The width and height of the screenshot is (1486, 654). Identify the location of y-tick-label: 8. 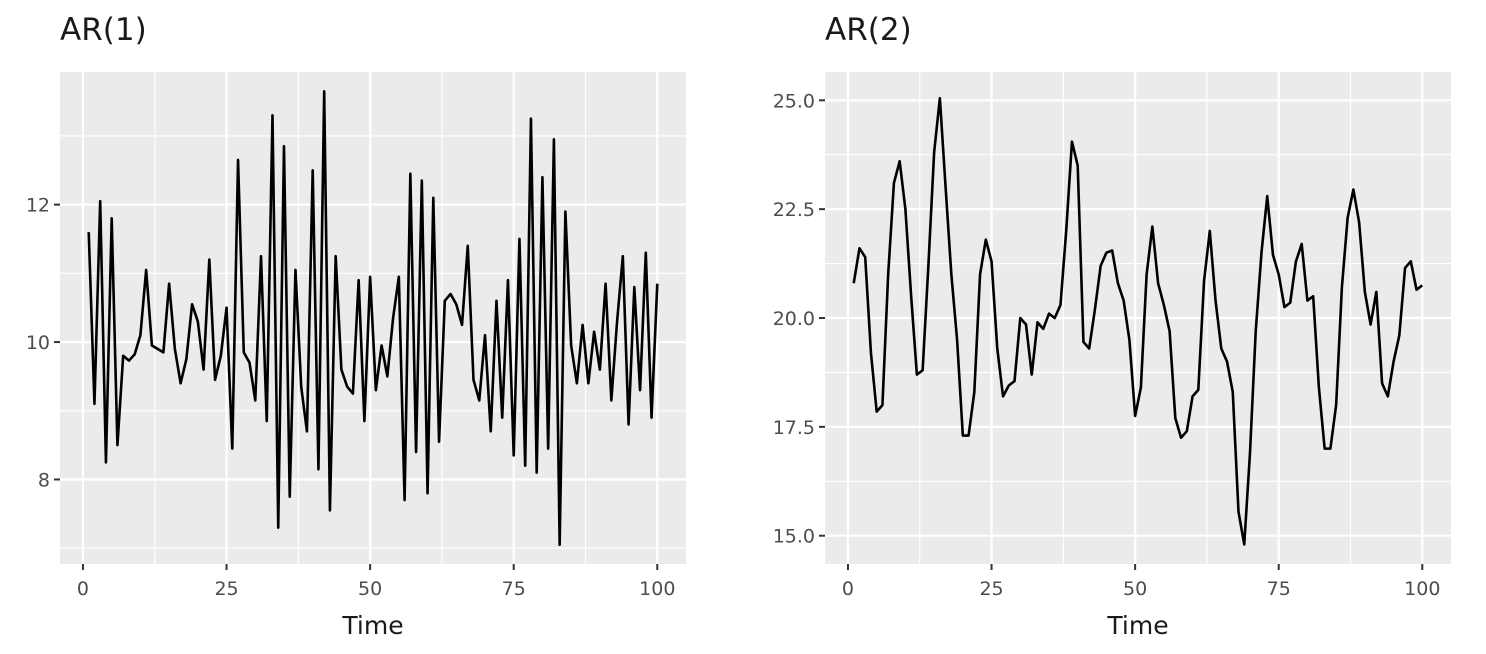
(44, 480).